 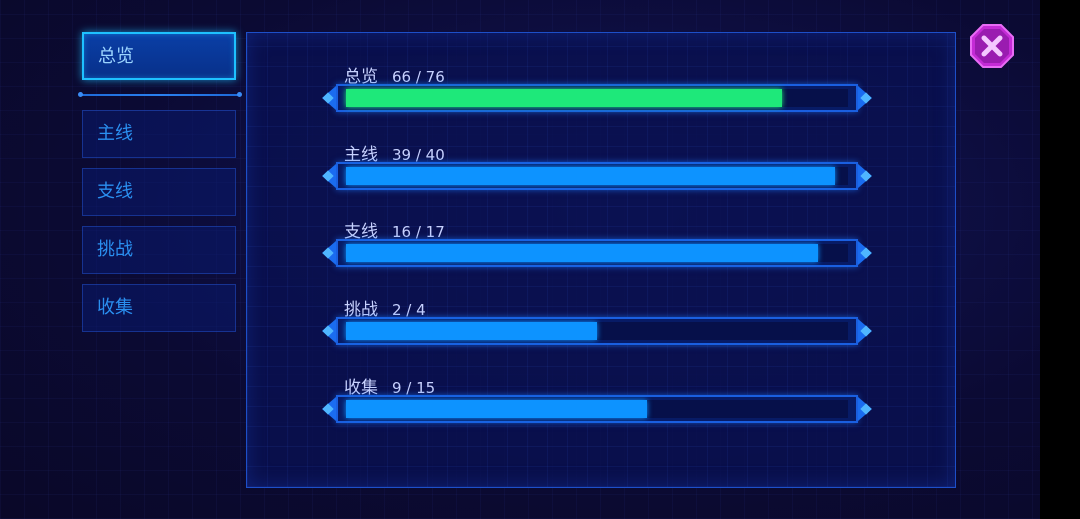 I want to click on progress-label: 主线 39 / 40, so click(x=394, y=152).